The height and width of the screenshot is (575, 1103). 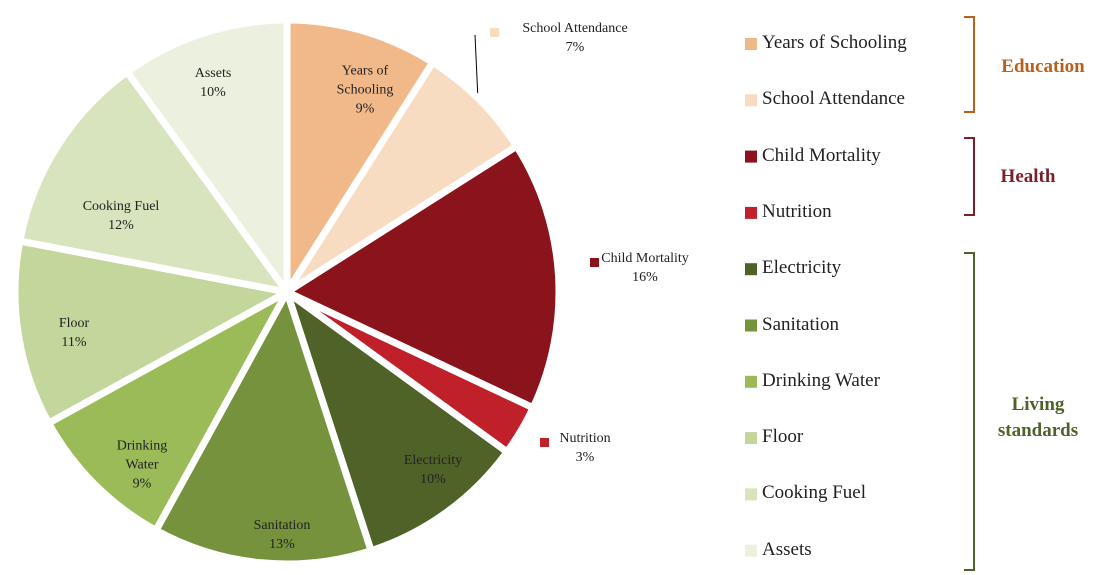 I want to click on legend-label: Sanitation, so click(x=801, y=324).